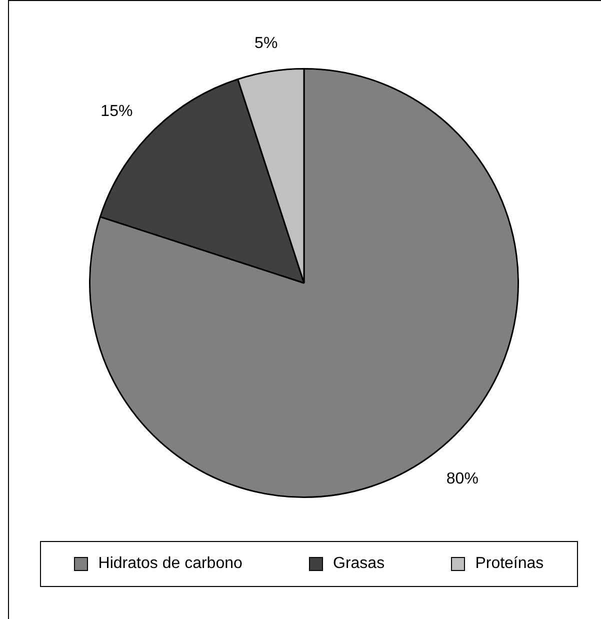 Image resolution: width=601 pixels, height=619 pixels. What do you see at coordinates (170, 564) in the screenshot?
I see `legend-label: Hidratos de carbono` at bounding box center [170, 564].